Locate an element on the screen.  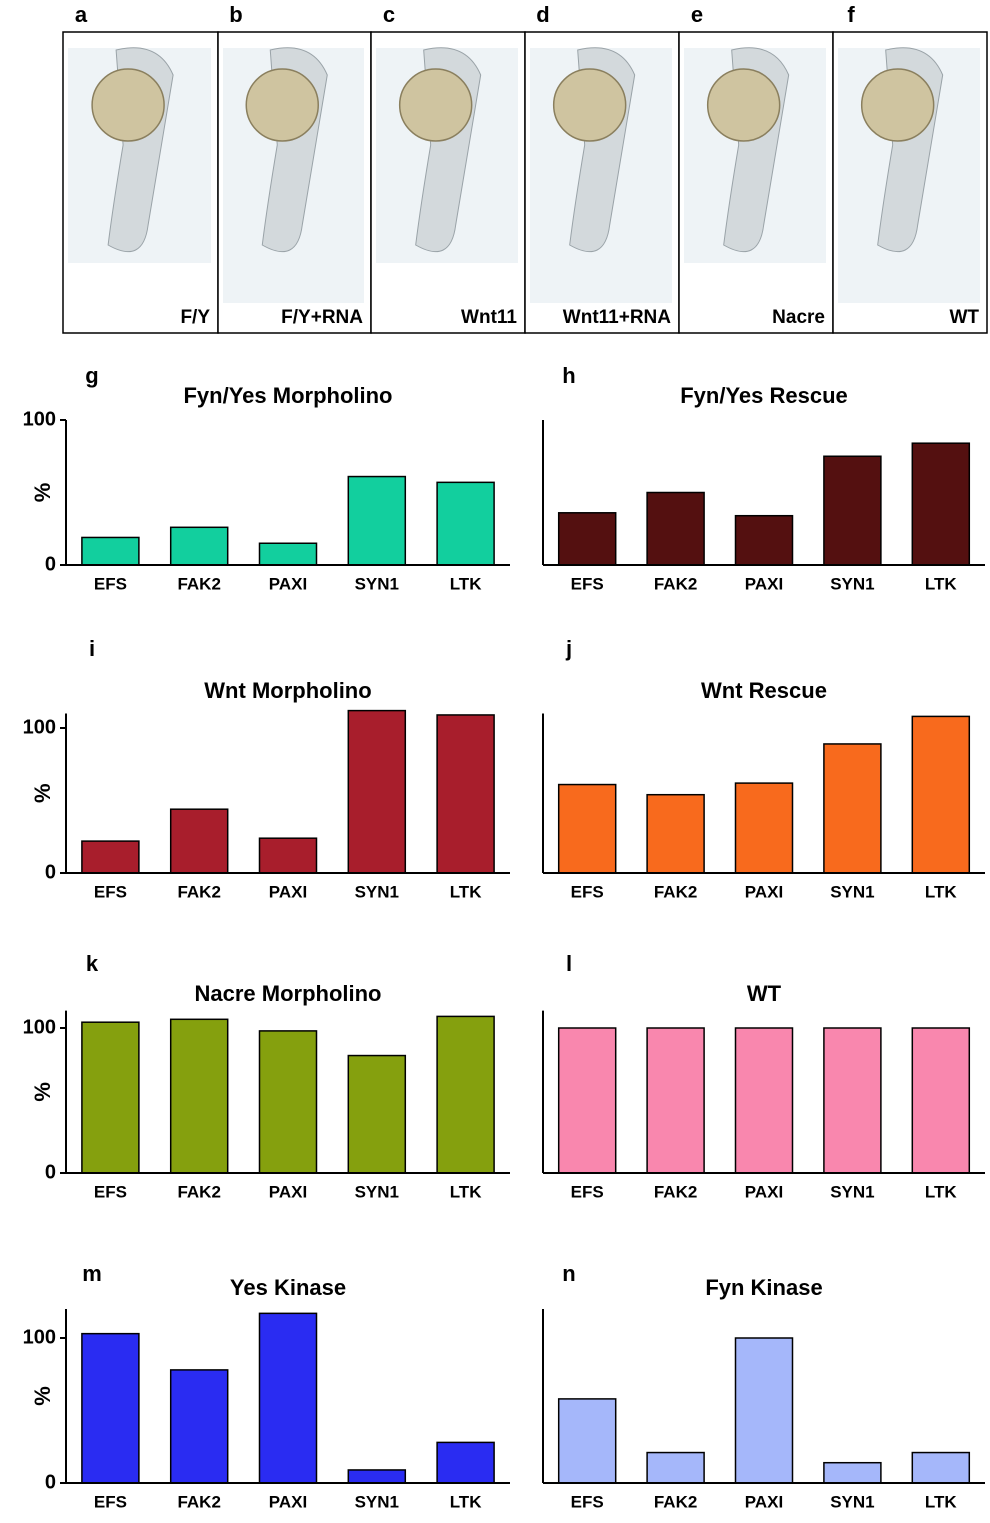
chart-title: WT is located at coordinates (764, 993).